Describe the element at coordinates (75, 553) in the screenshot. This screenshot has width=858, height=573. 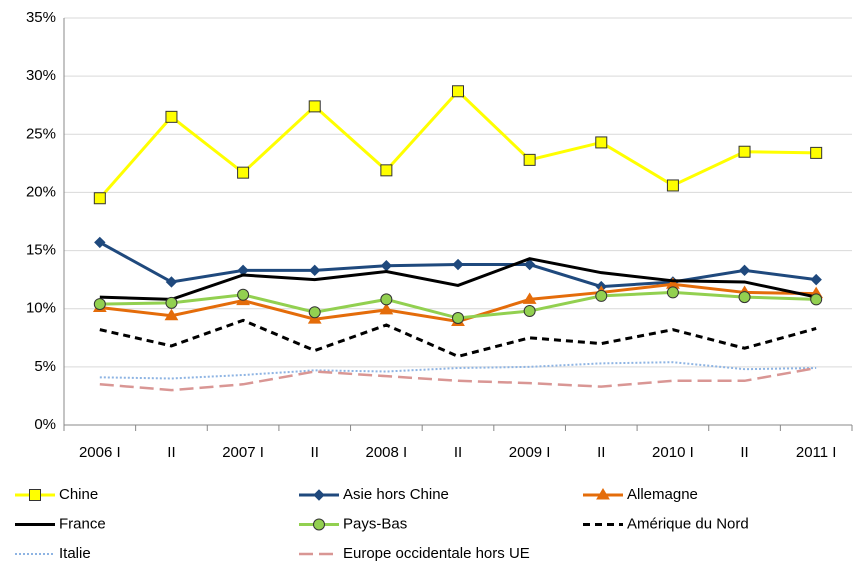
I see `legend-label: Italie` at that location.